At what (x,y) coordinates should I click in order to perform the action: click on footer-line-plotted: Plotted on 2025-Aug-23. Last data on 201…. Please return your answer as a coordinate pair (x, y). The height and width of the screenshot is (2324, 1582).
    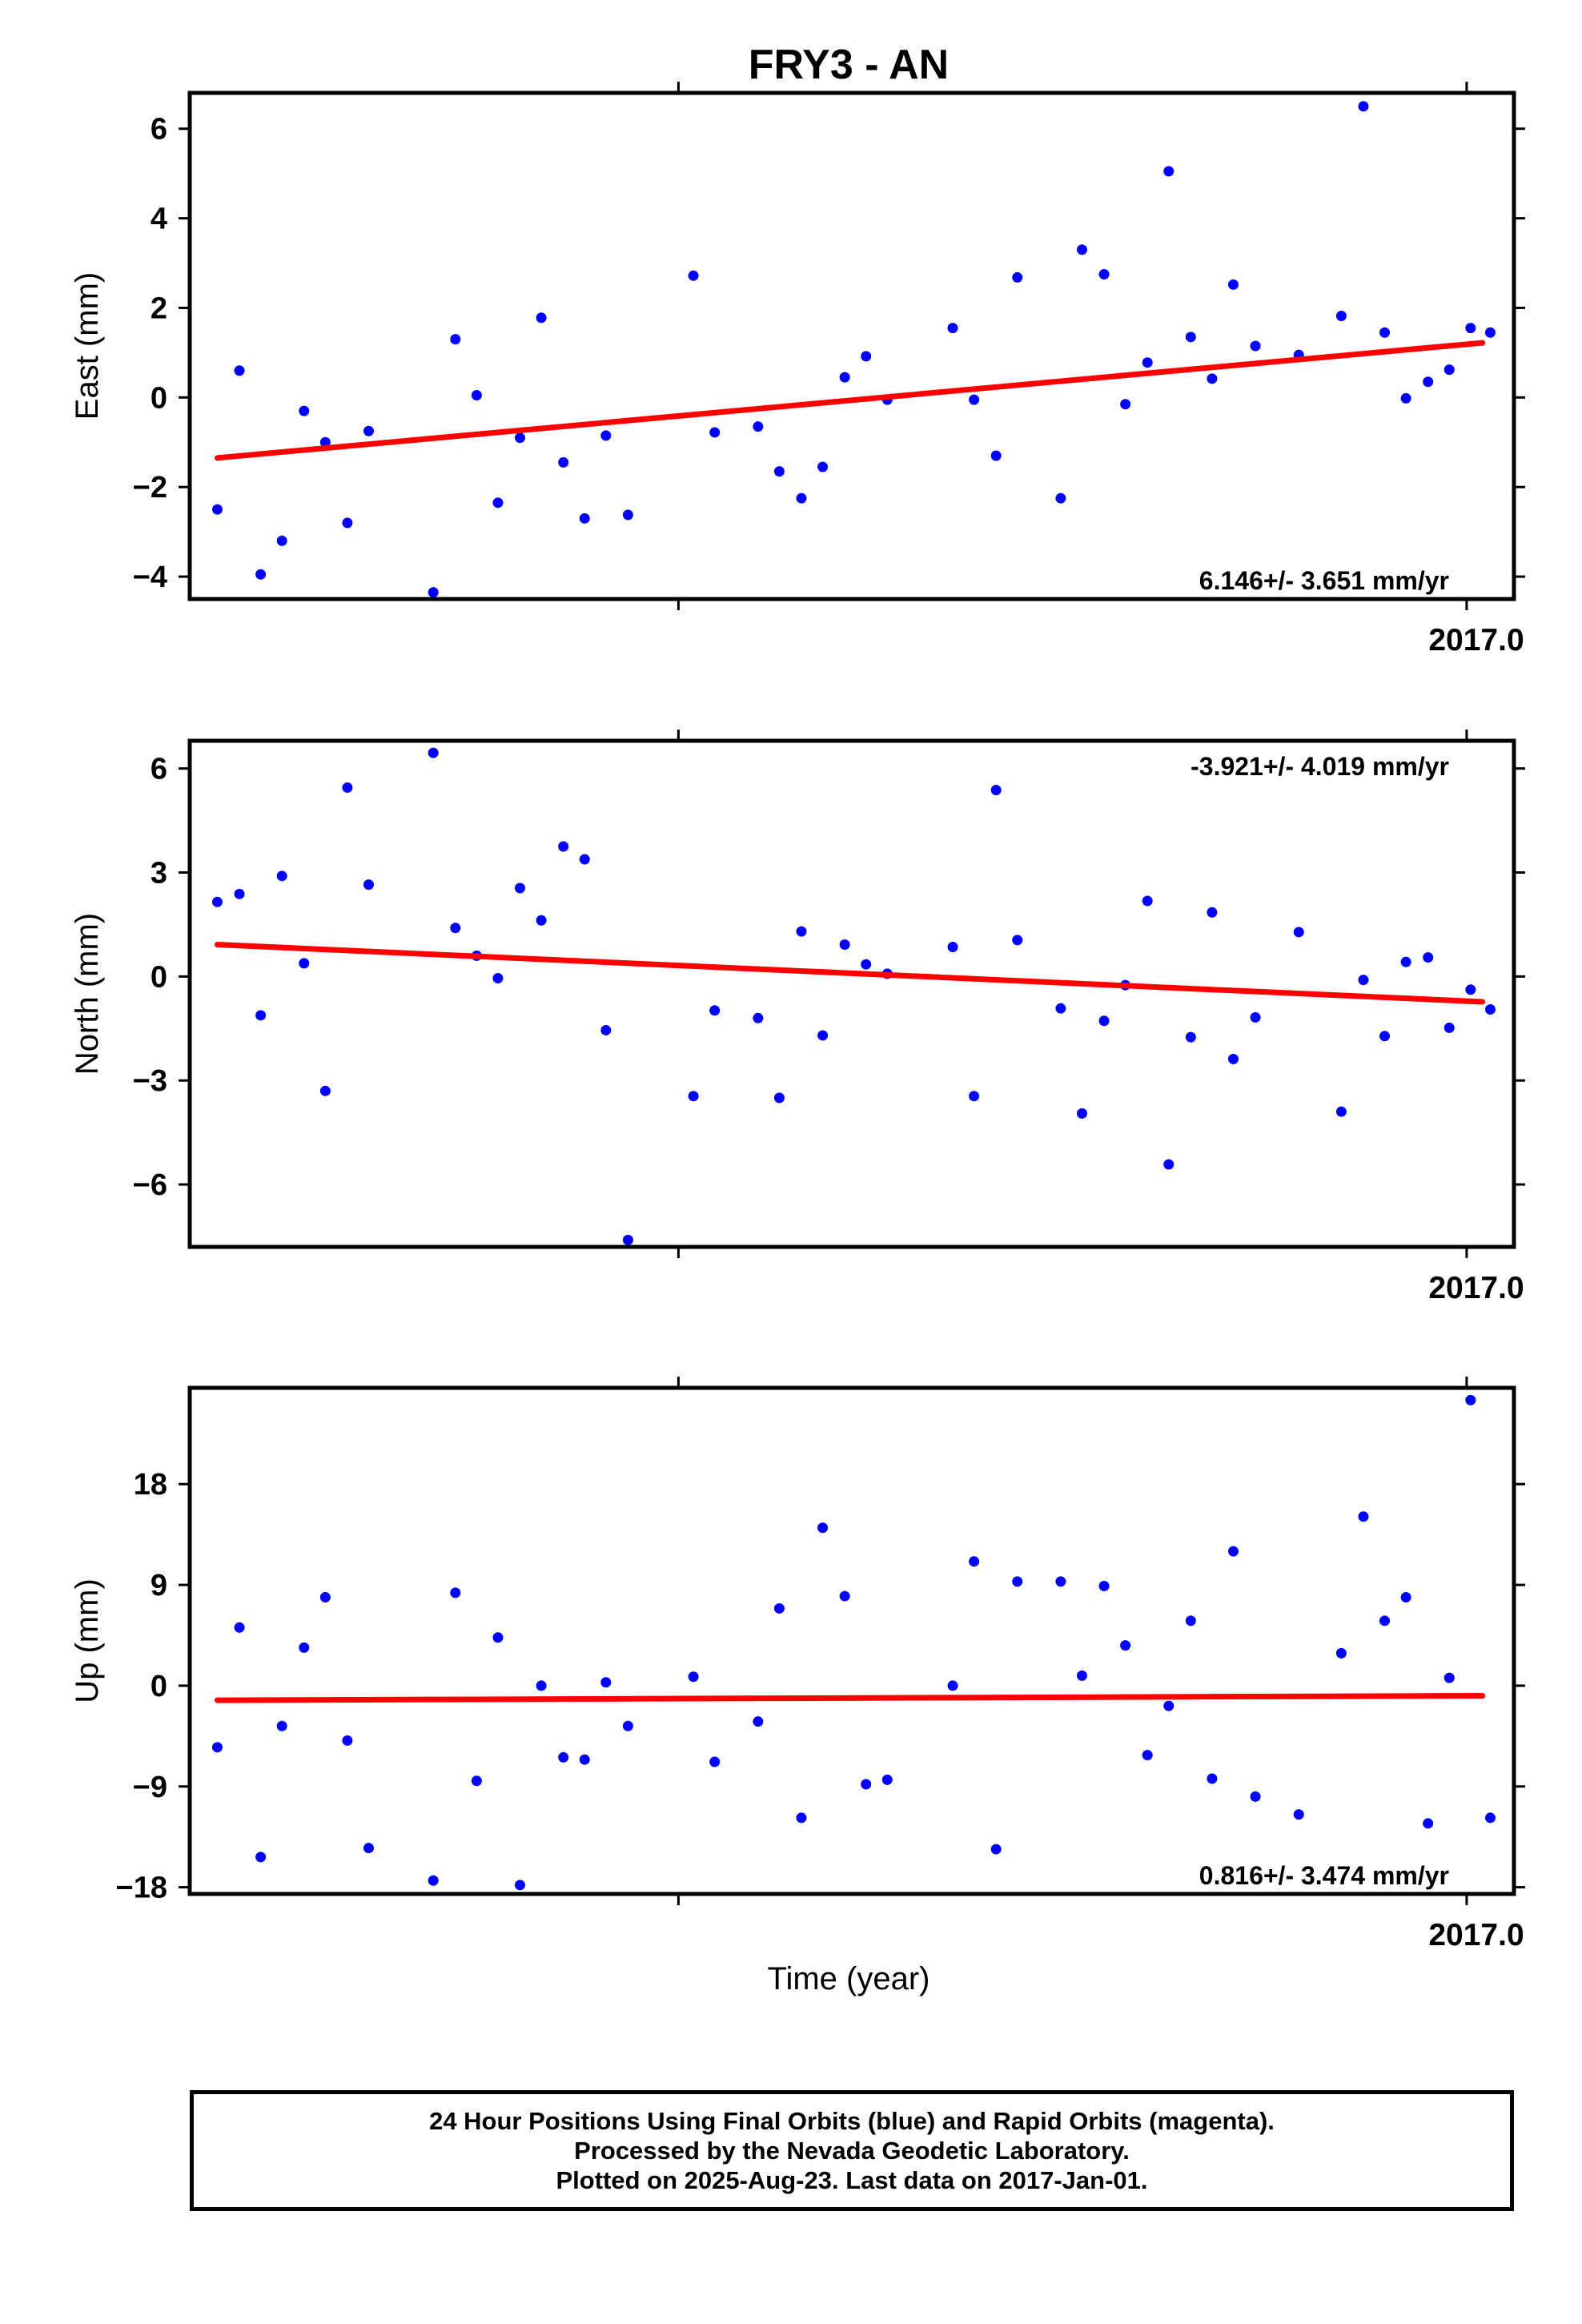
    Looking at the image, I should click on (852, 2180).